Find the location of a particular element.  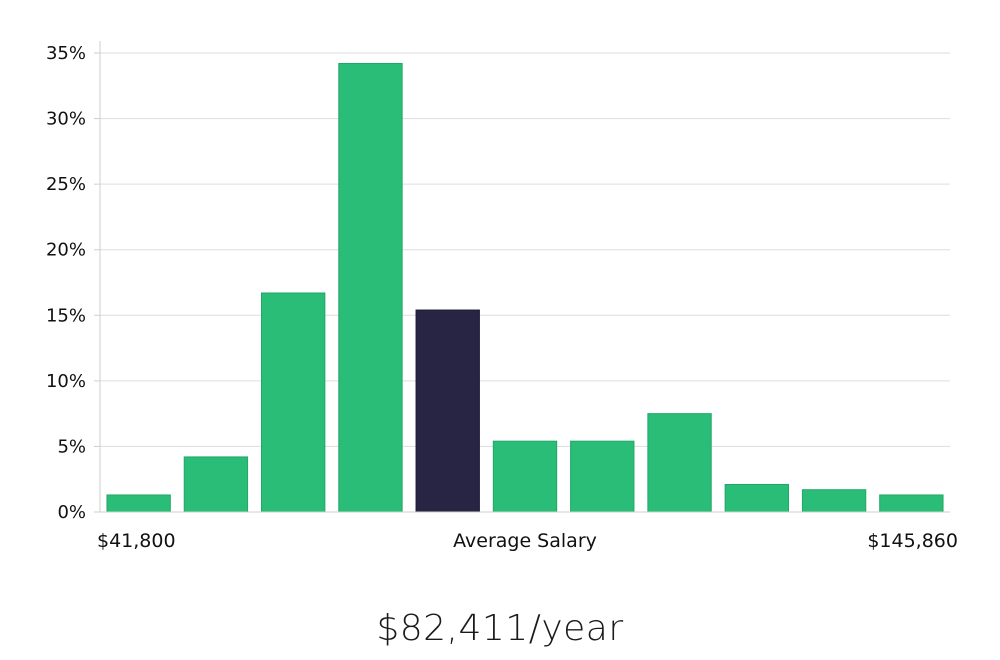

y-tick-label: 30% is located at coordinates (66, 119).